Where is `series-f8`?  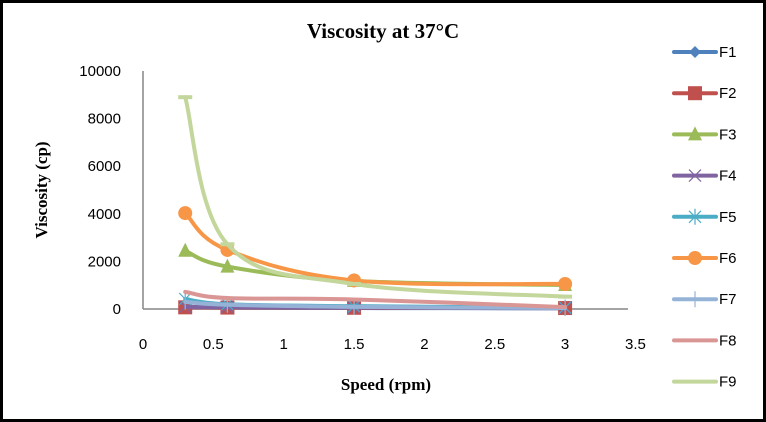
series-f8 is located at coordinates (375, 299).